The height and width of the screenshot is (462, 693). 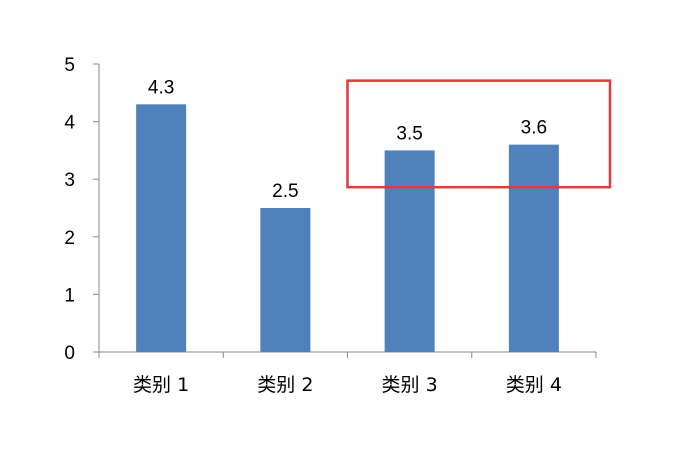 I want to click on data-label: 2.5, so click(x=285, y=191).